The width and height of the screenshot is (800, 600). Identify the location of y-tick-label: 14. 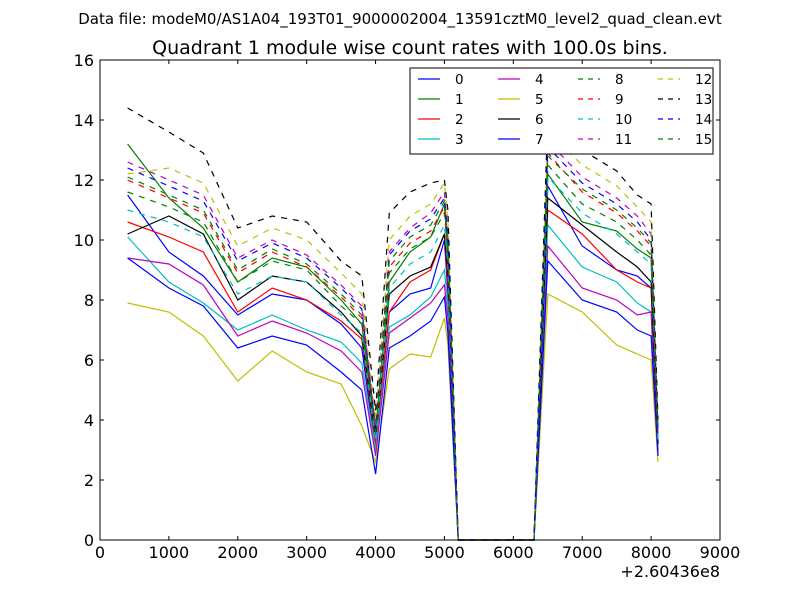
(84, 120).